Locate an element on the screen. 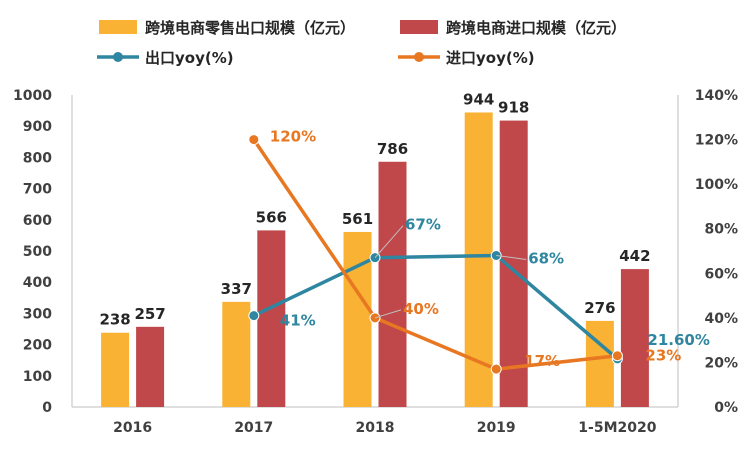 The height and width of the screenshot is (455, 751). legend-export-scale: 跨境电商零售出口规模（亿元） is located at coordinates (227, 28).